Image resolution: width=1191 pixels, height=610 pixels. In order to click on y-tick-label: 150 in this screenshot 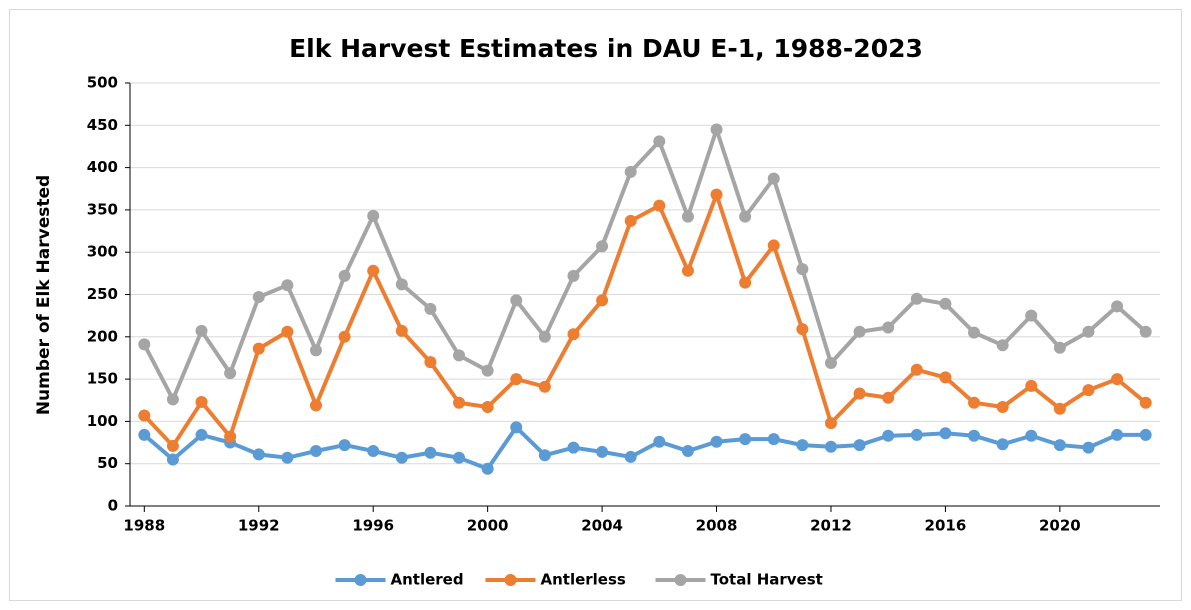, I will do `click(102, 379)`.